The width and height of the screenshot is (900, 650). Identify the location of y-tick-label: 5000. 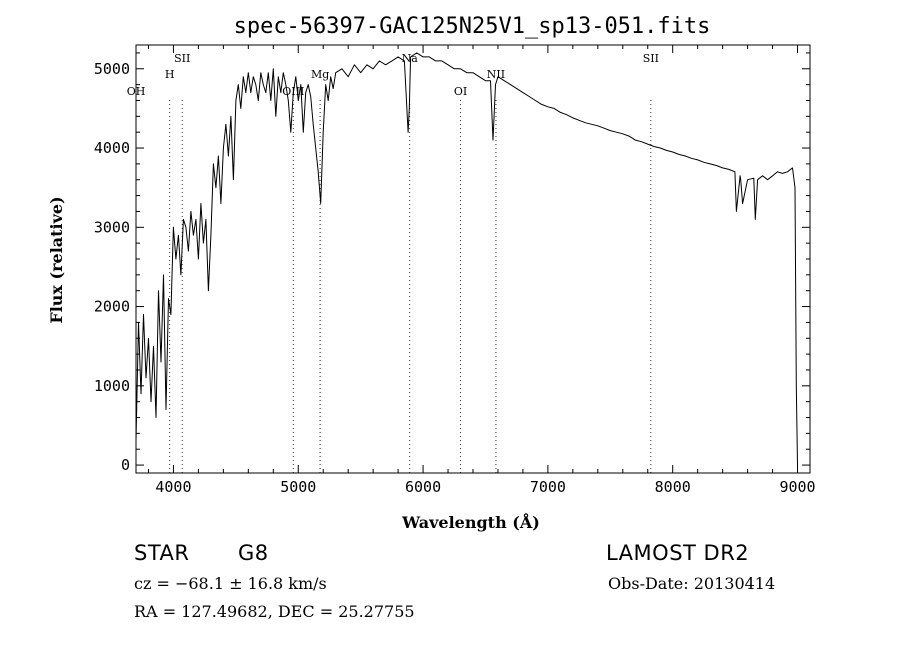
(112, 69).